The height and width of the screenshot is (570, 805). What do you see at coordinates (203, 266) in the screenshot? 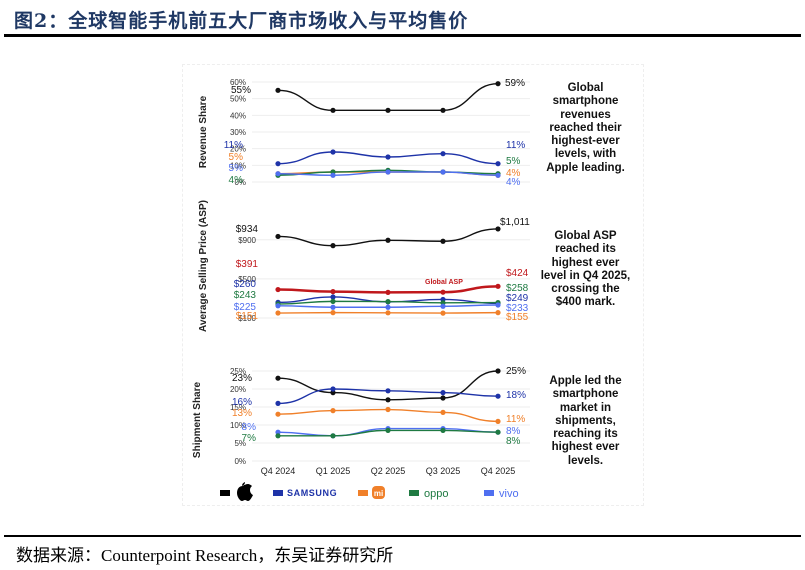
I see `asp-ylabel: Average Selling Price (ASP)` at bounding box center [203, 266].